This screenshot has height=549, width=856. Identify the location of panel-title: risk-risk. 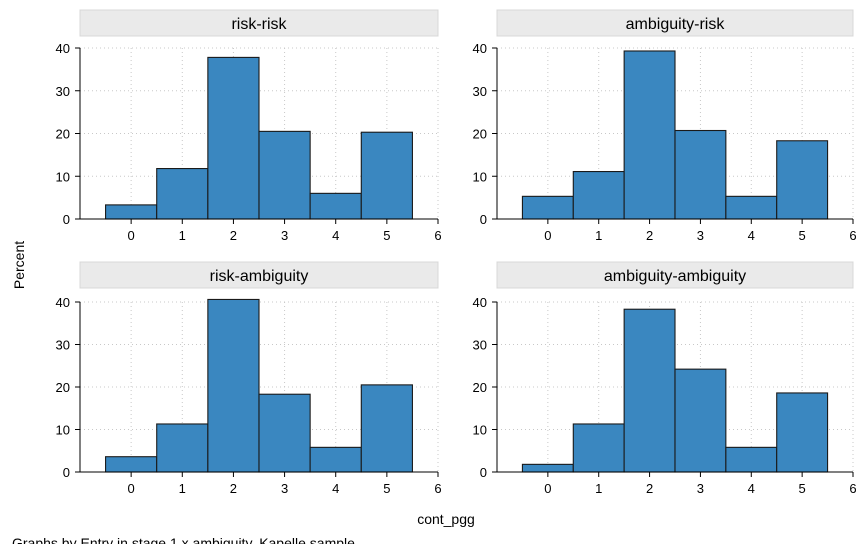
(259, 24).